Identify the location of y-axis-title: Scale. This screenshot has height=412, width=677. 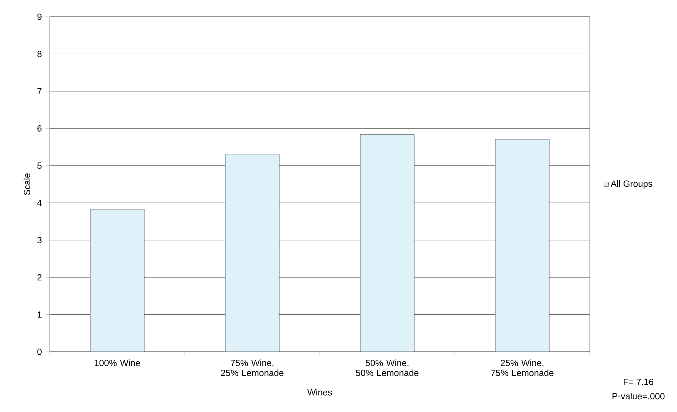
(27, 185).